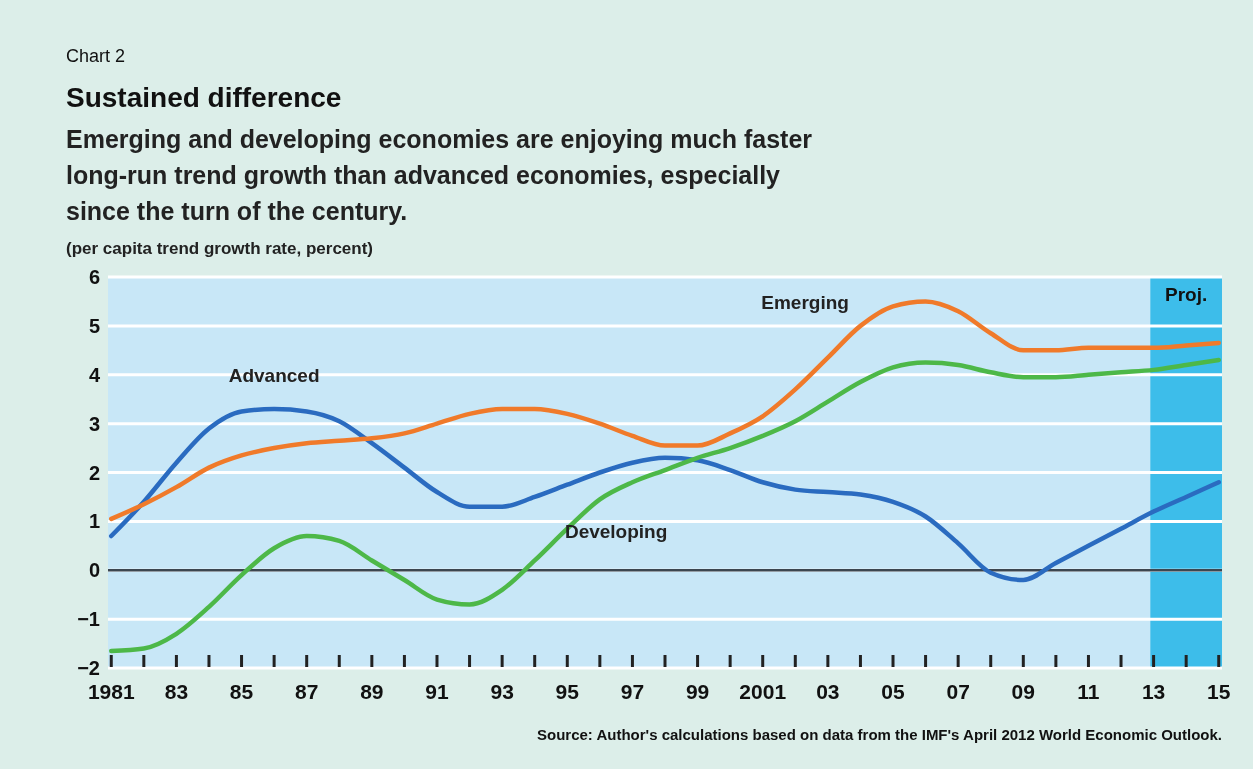 Image resolution: width=1253 pixels, height=769 pixels. I want to click on x-tick-label: 07, so click(958, 691).